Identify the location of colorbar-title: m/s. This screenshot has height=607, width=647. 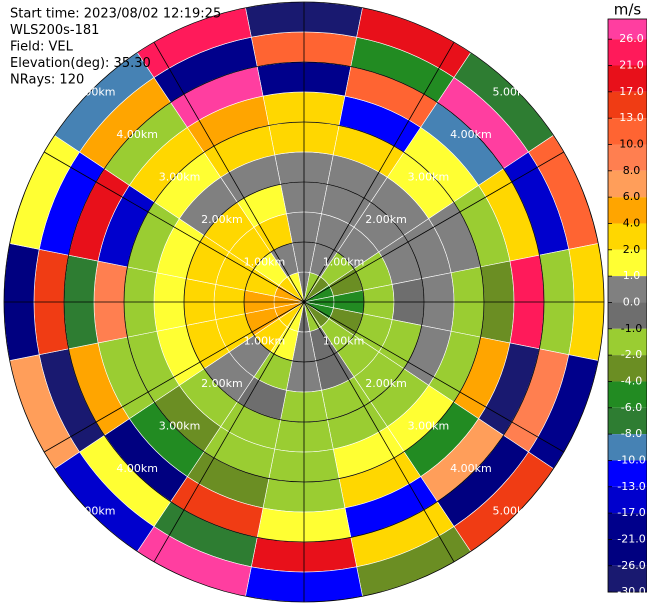
(628, 10).